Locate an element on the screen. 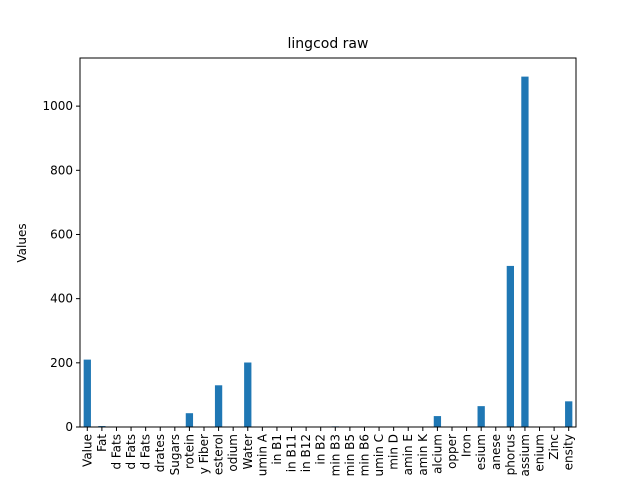 Image resolution: width=640 pixels, height=480 pixels. x-tick-label: opper is located at coordinates (452, 451).